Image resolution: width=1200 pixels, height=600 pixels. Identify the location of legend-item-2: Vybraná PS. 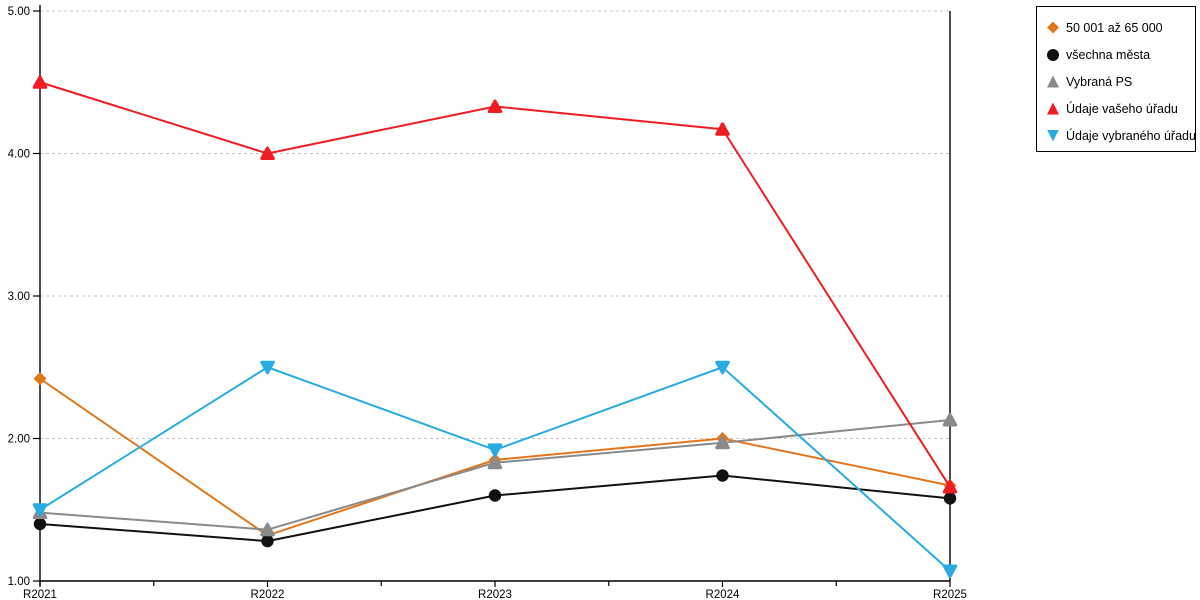
(1121, 81).